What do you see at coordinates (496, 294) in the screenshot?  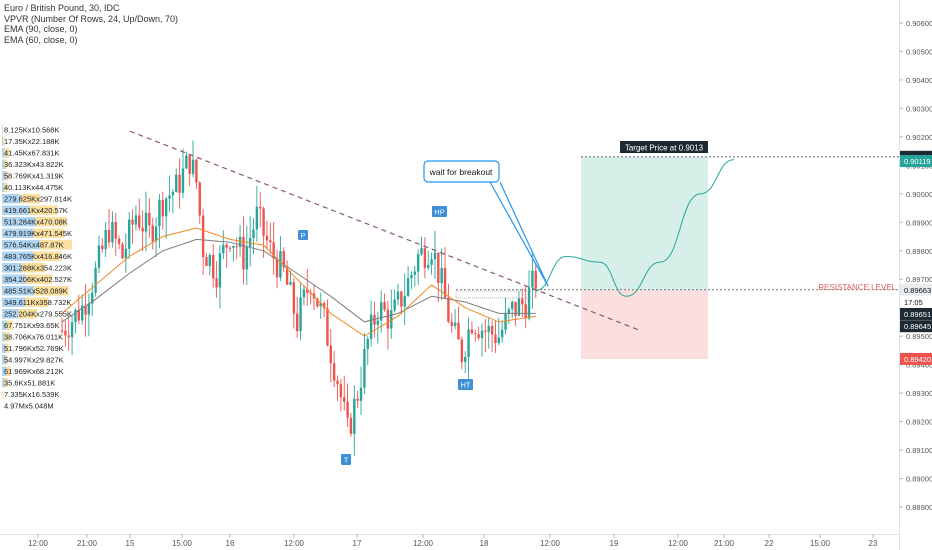 I see `resistance-box` at bounding box center [496, 294].